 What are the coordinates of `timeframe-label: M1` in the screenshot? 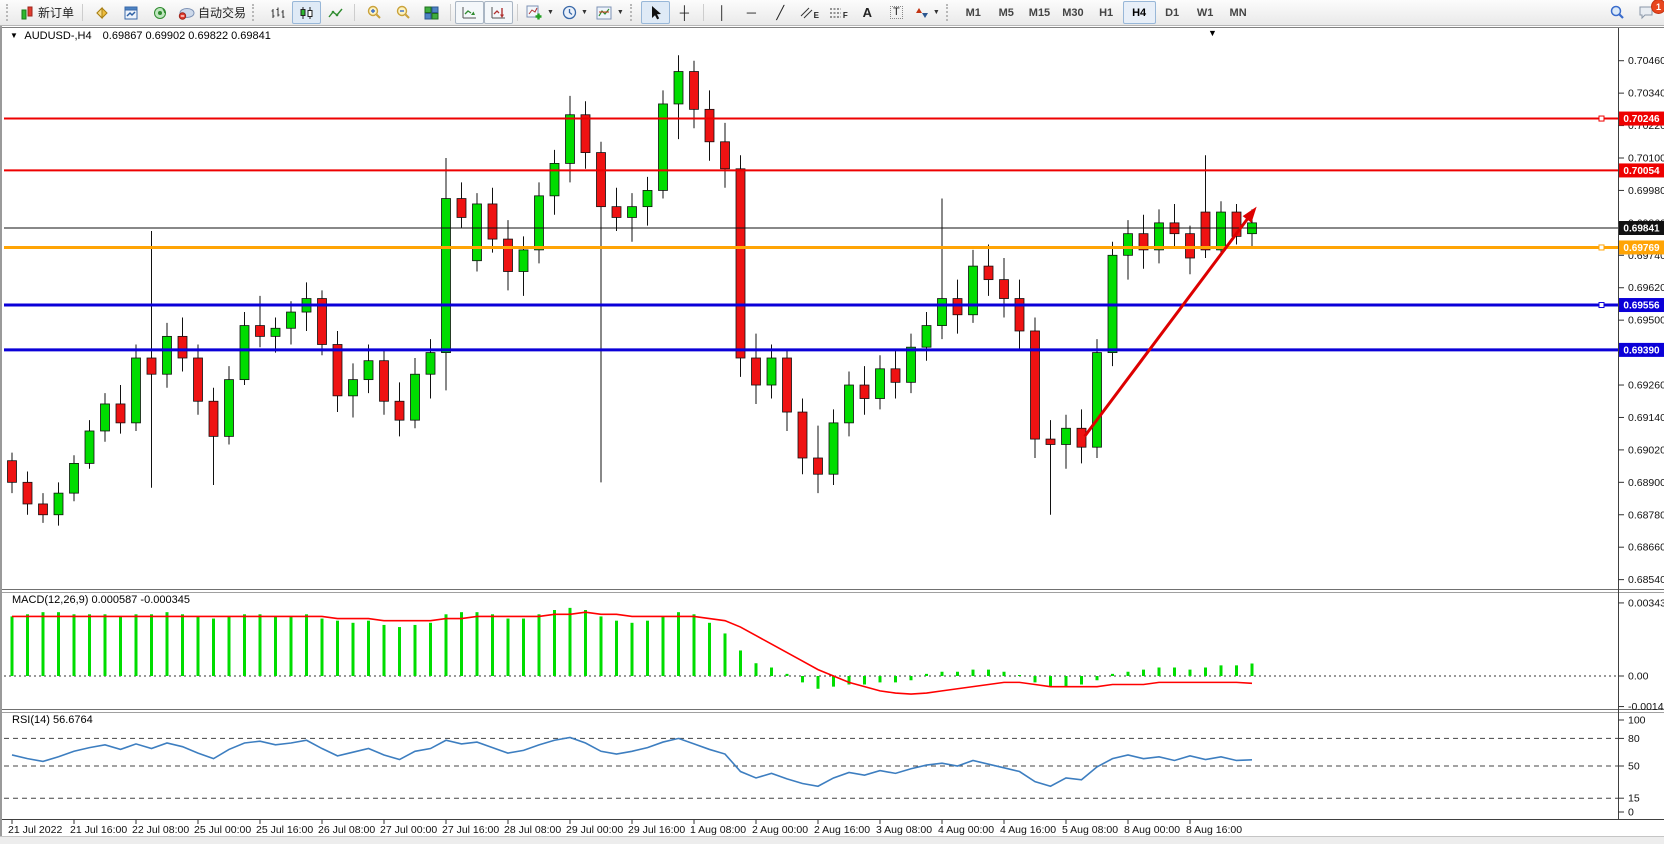 It's located at (973, 12).